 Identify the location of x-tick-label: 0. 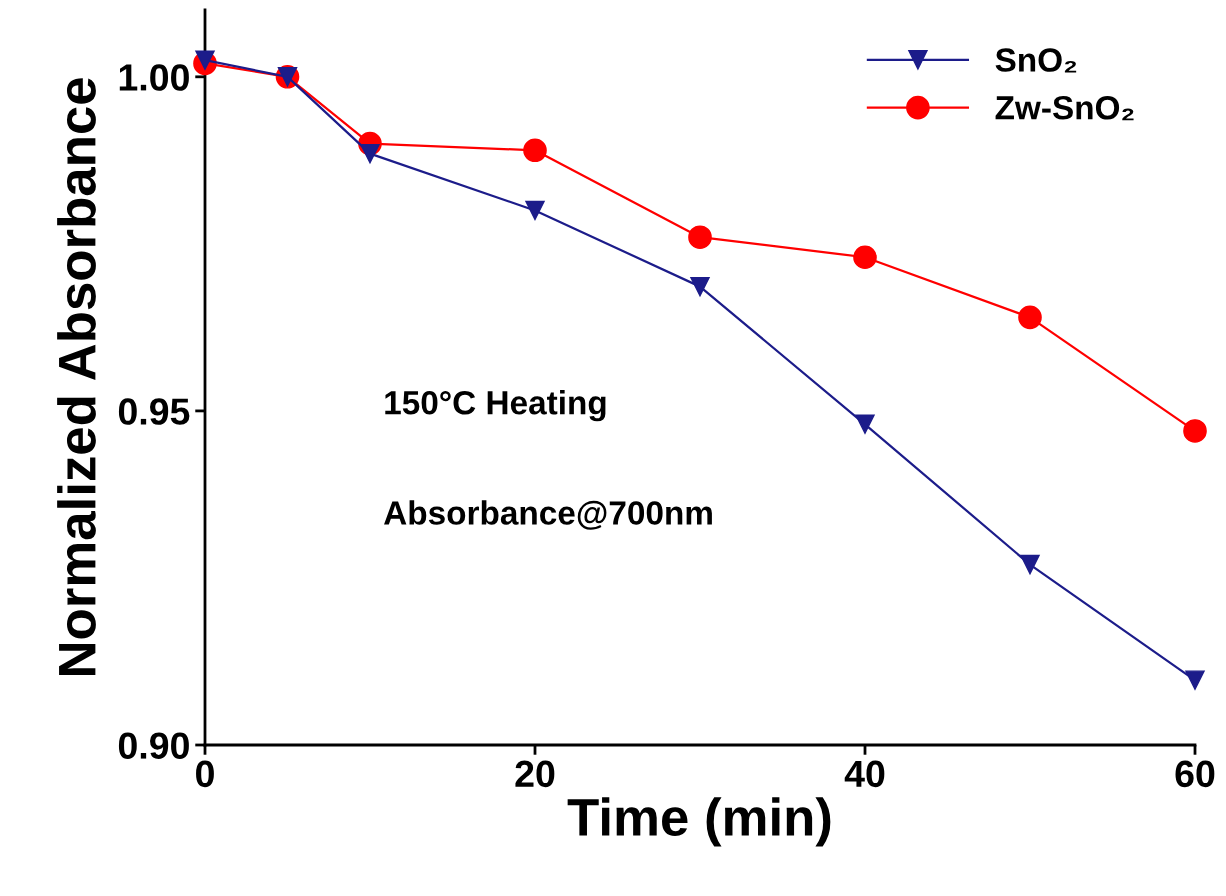
(205, 774).